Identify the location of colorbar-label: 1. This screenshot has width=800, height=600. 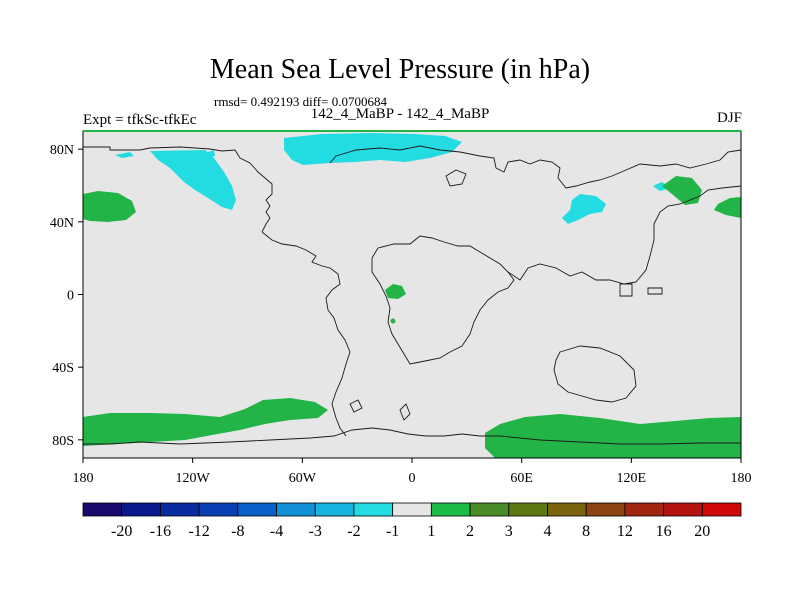
(431, 531).